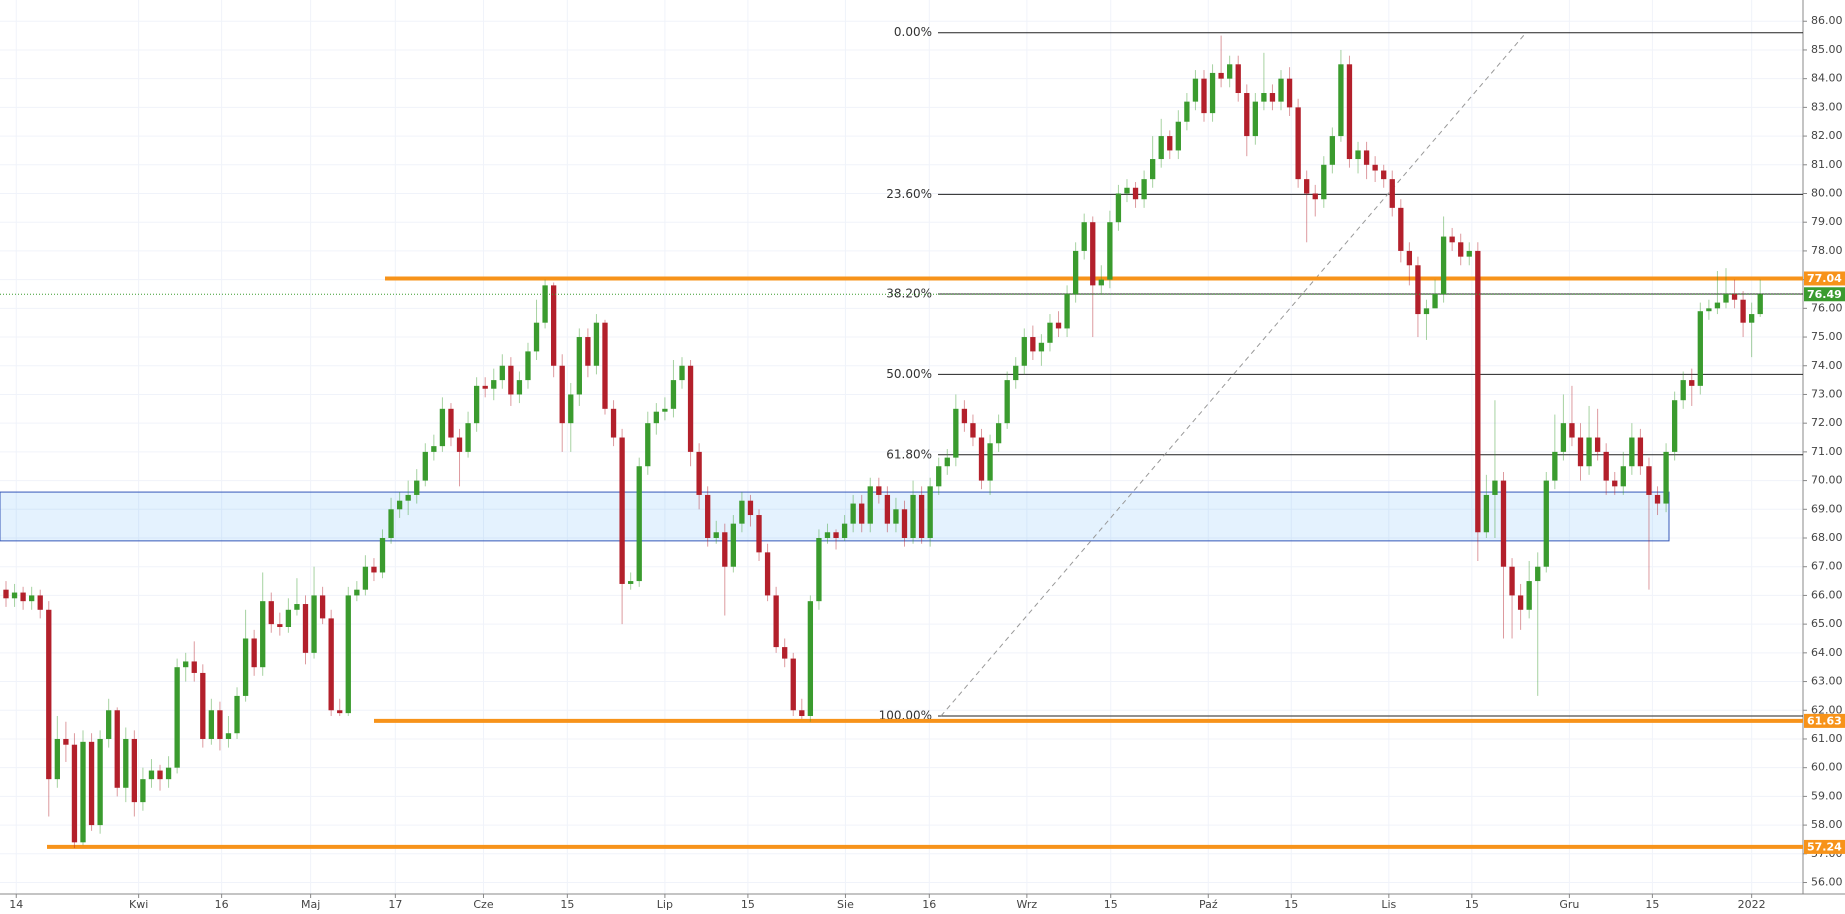  I want to click on fib-label: 38.20%, so click(909, 293).